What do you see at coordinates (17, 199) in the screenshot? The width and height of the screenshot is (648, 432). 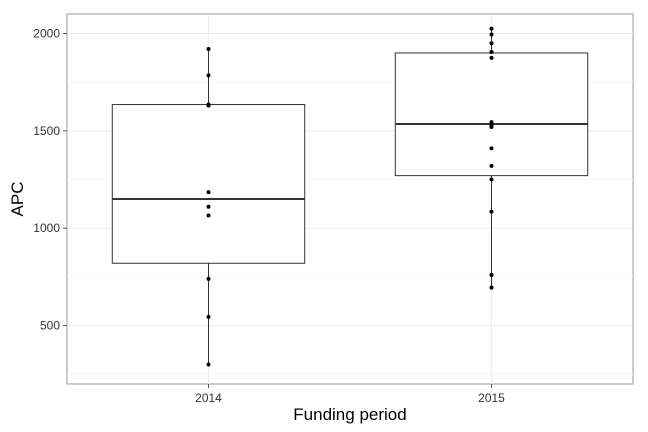 I see `y-axis-title: APC` at bounding box center [17, 199].